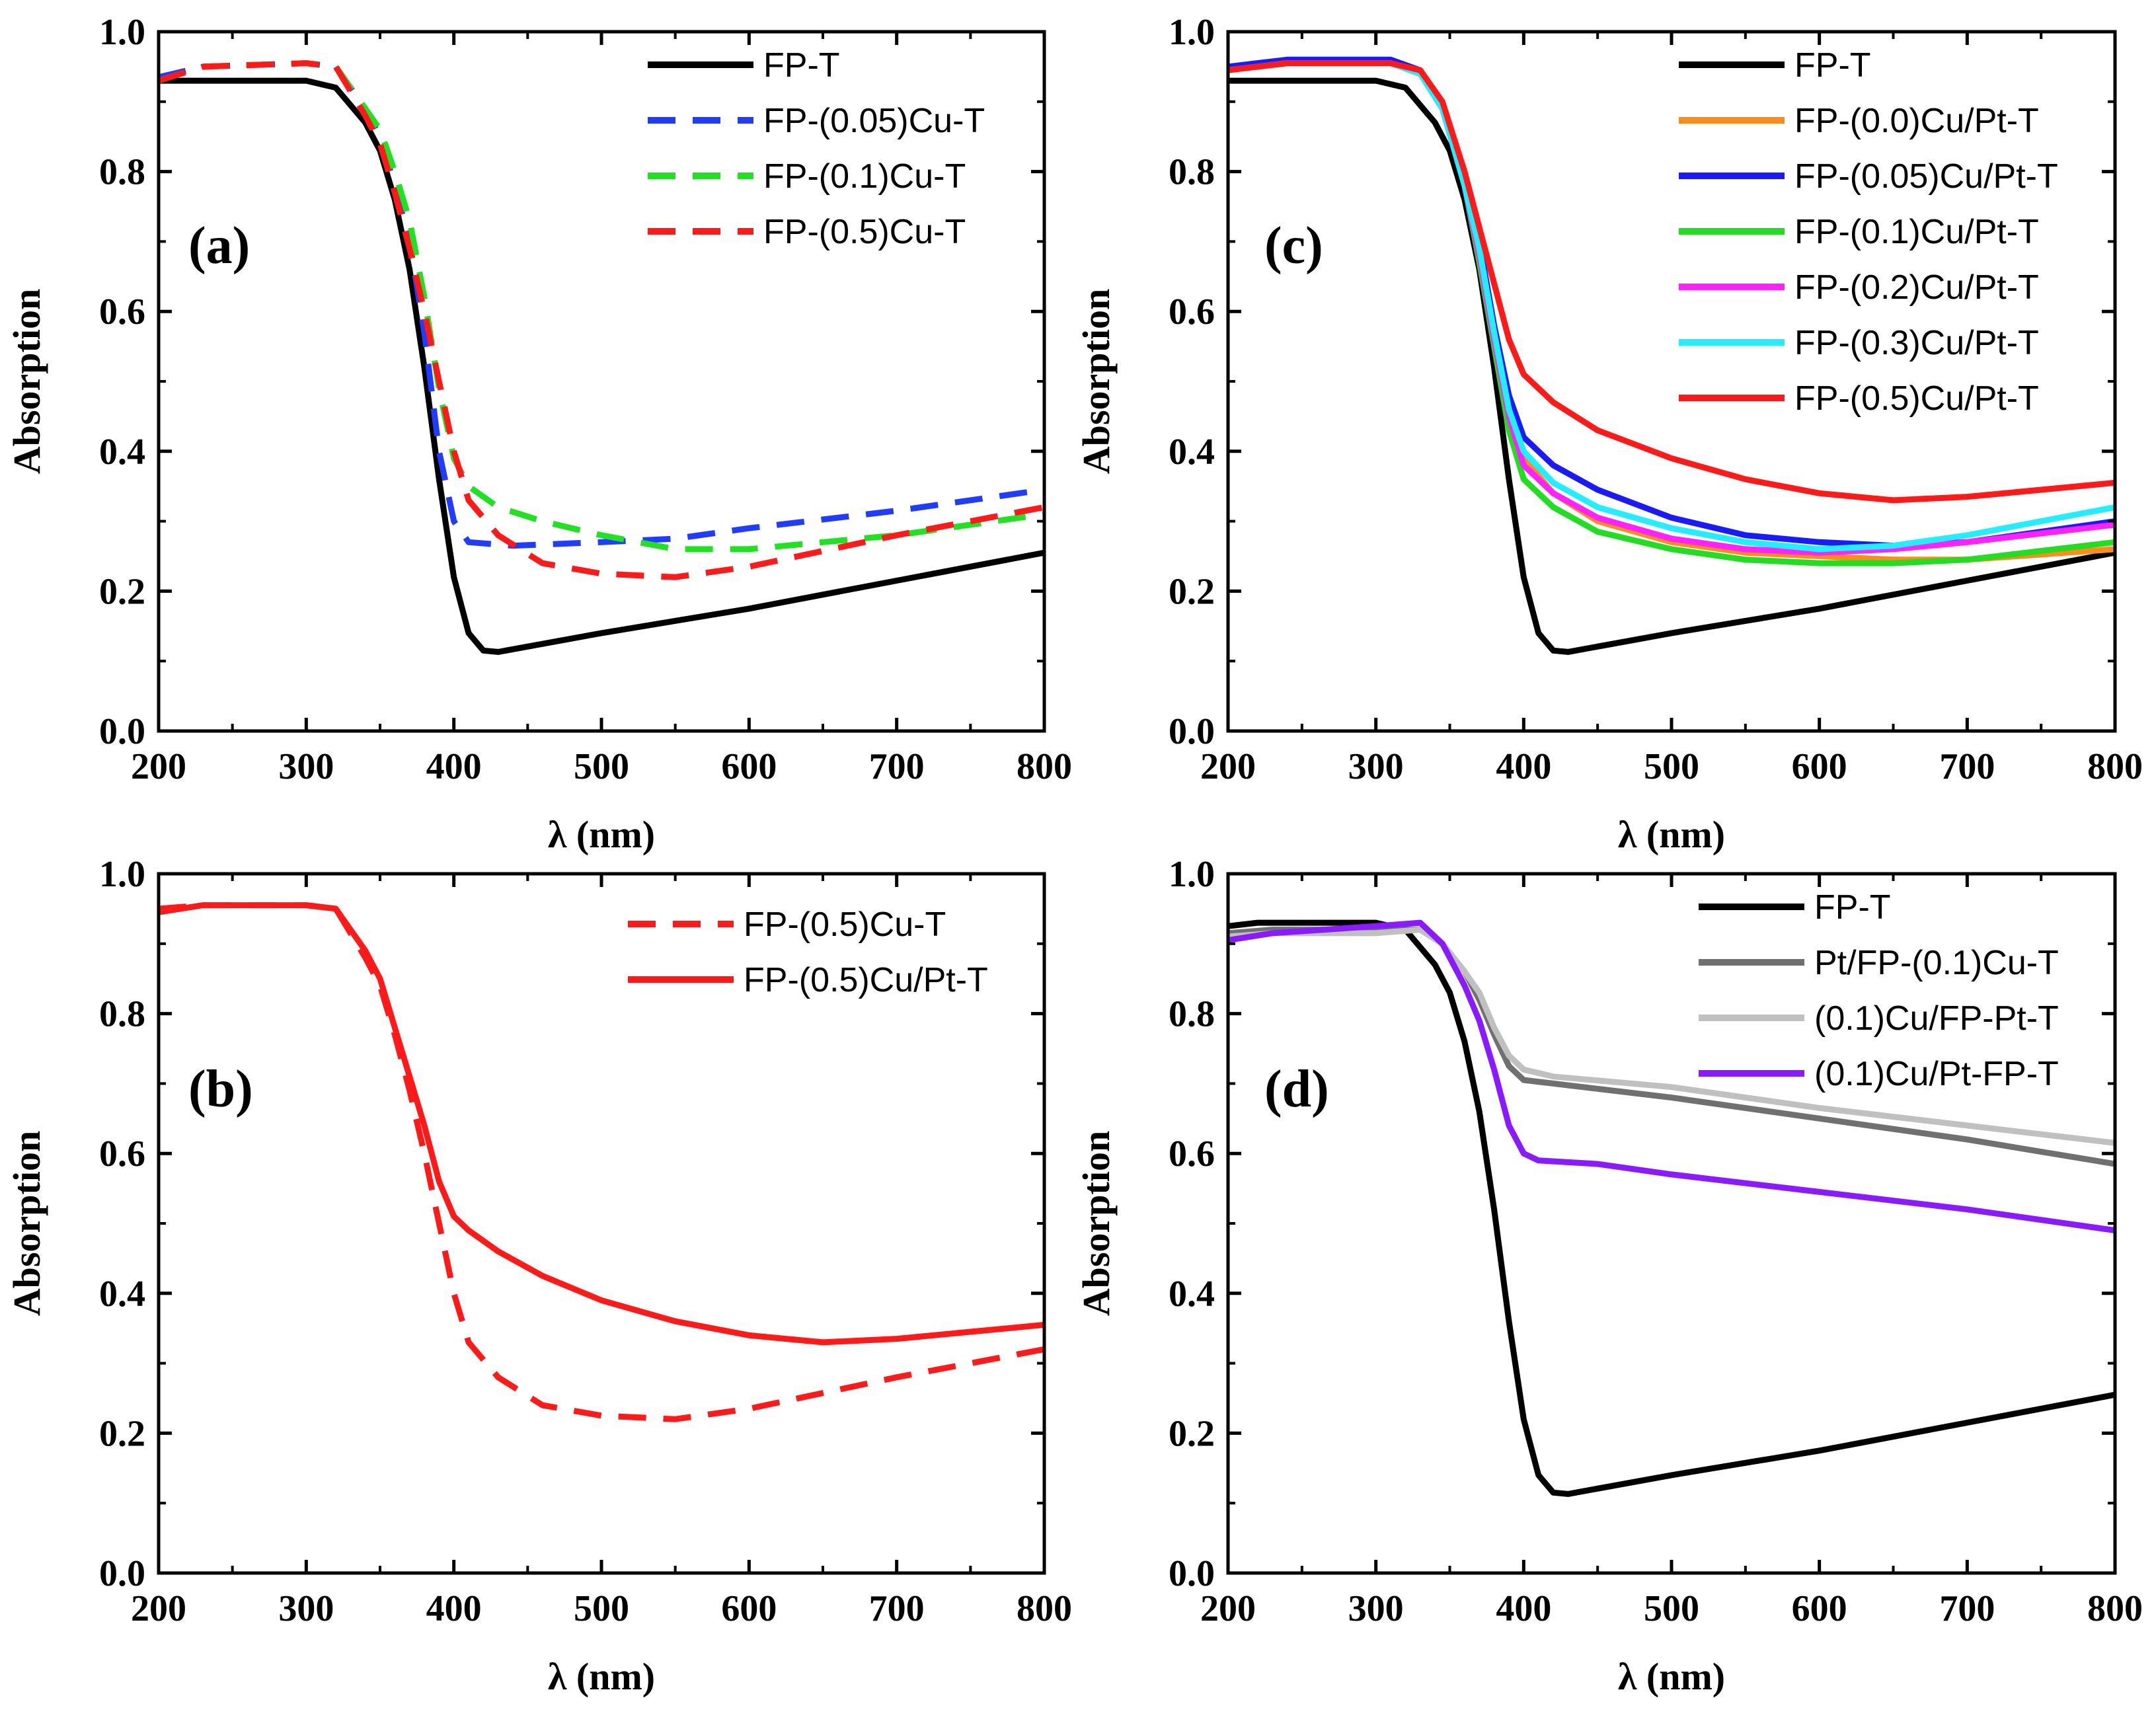 The width and height of the screenshot is (2156, 1731). Describe the element at coordinates (874, 121) in the screenshot. I see `legend-entry: FP-(0.05)Cu-T` at that location.